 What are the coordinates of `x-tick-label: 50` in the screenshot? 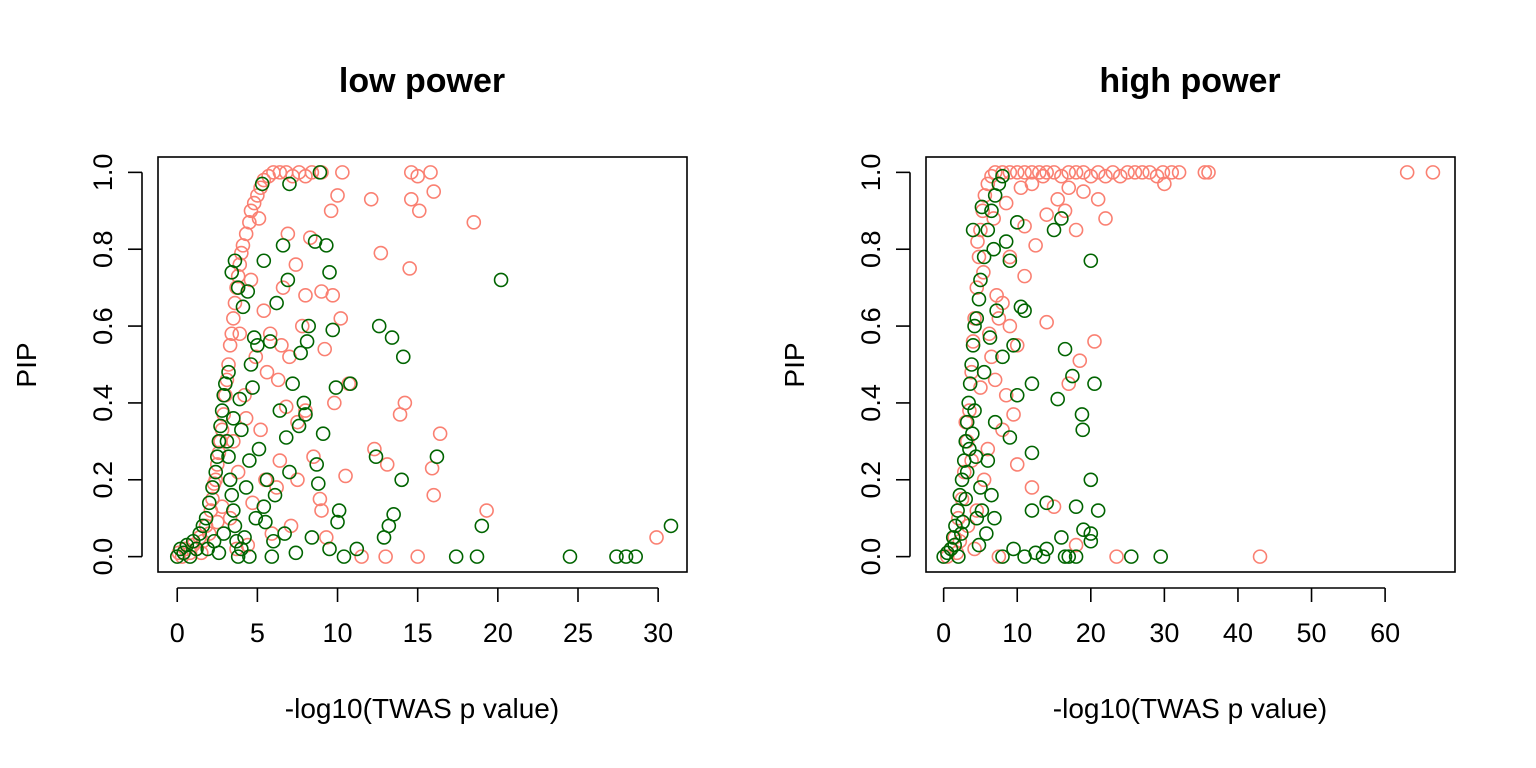 It's located at (1312, 633).